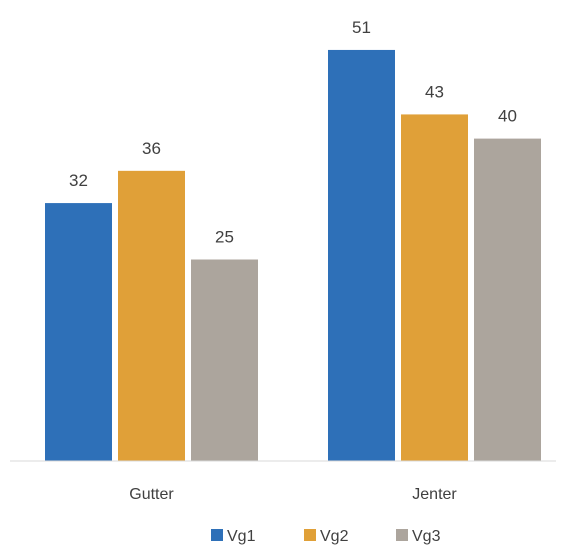  What do you see at coordinates (507, 299) in the screenshot?
I see `bar-jenter-vg3` at bounding box center [507, 299].